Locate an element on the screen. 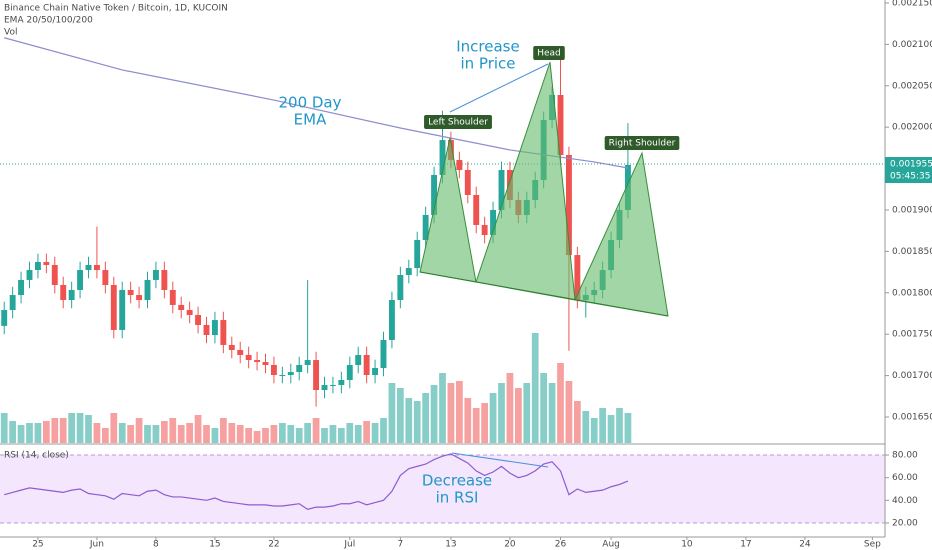  last-price-box is located at coordinates (908, 170).